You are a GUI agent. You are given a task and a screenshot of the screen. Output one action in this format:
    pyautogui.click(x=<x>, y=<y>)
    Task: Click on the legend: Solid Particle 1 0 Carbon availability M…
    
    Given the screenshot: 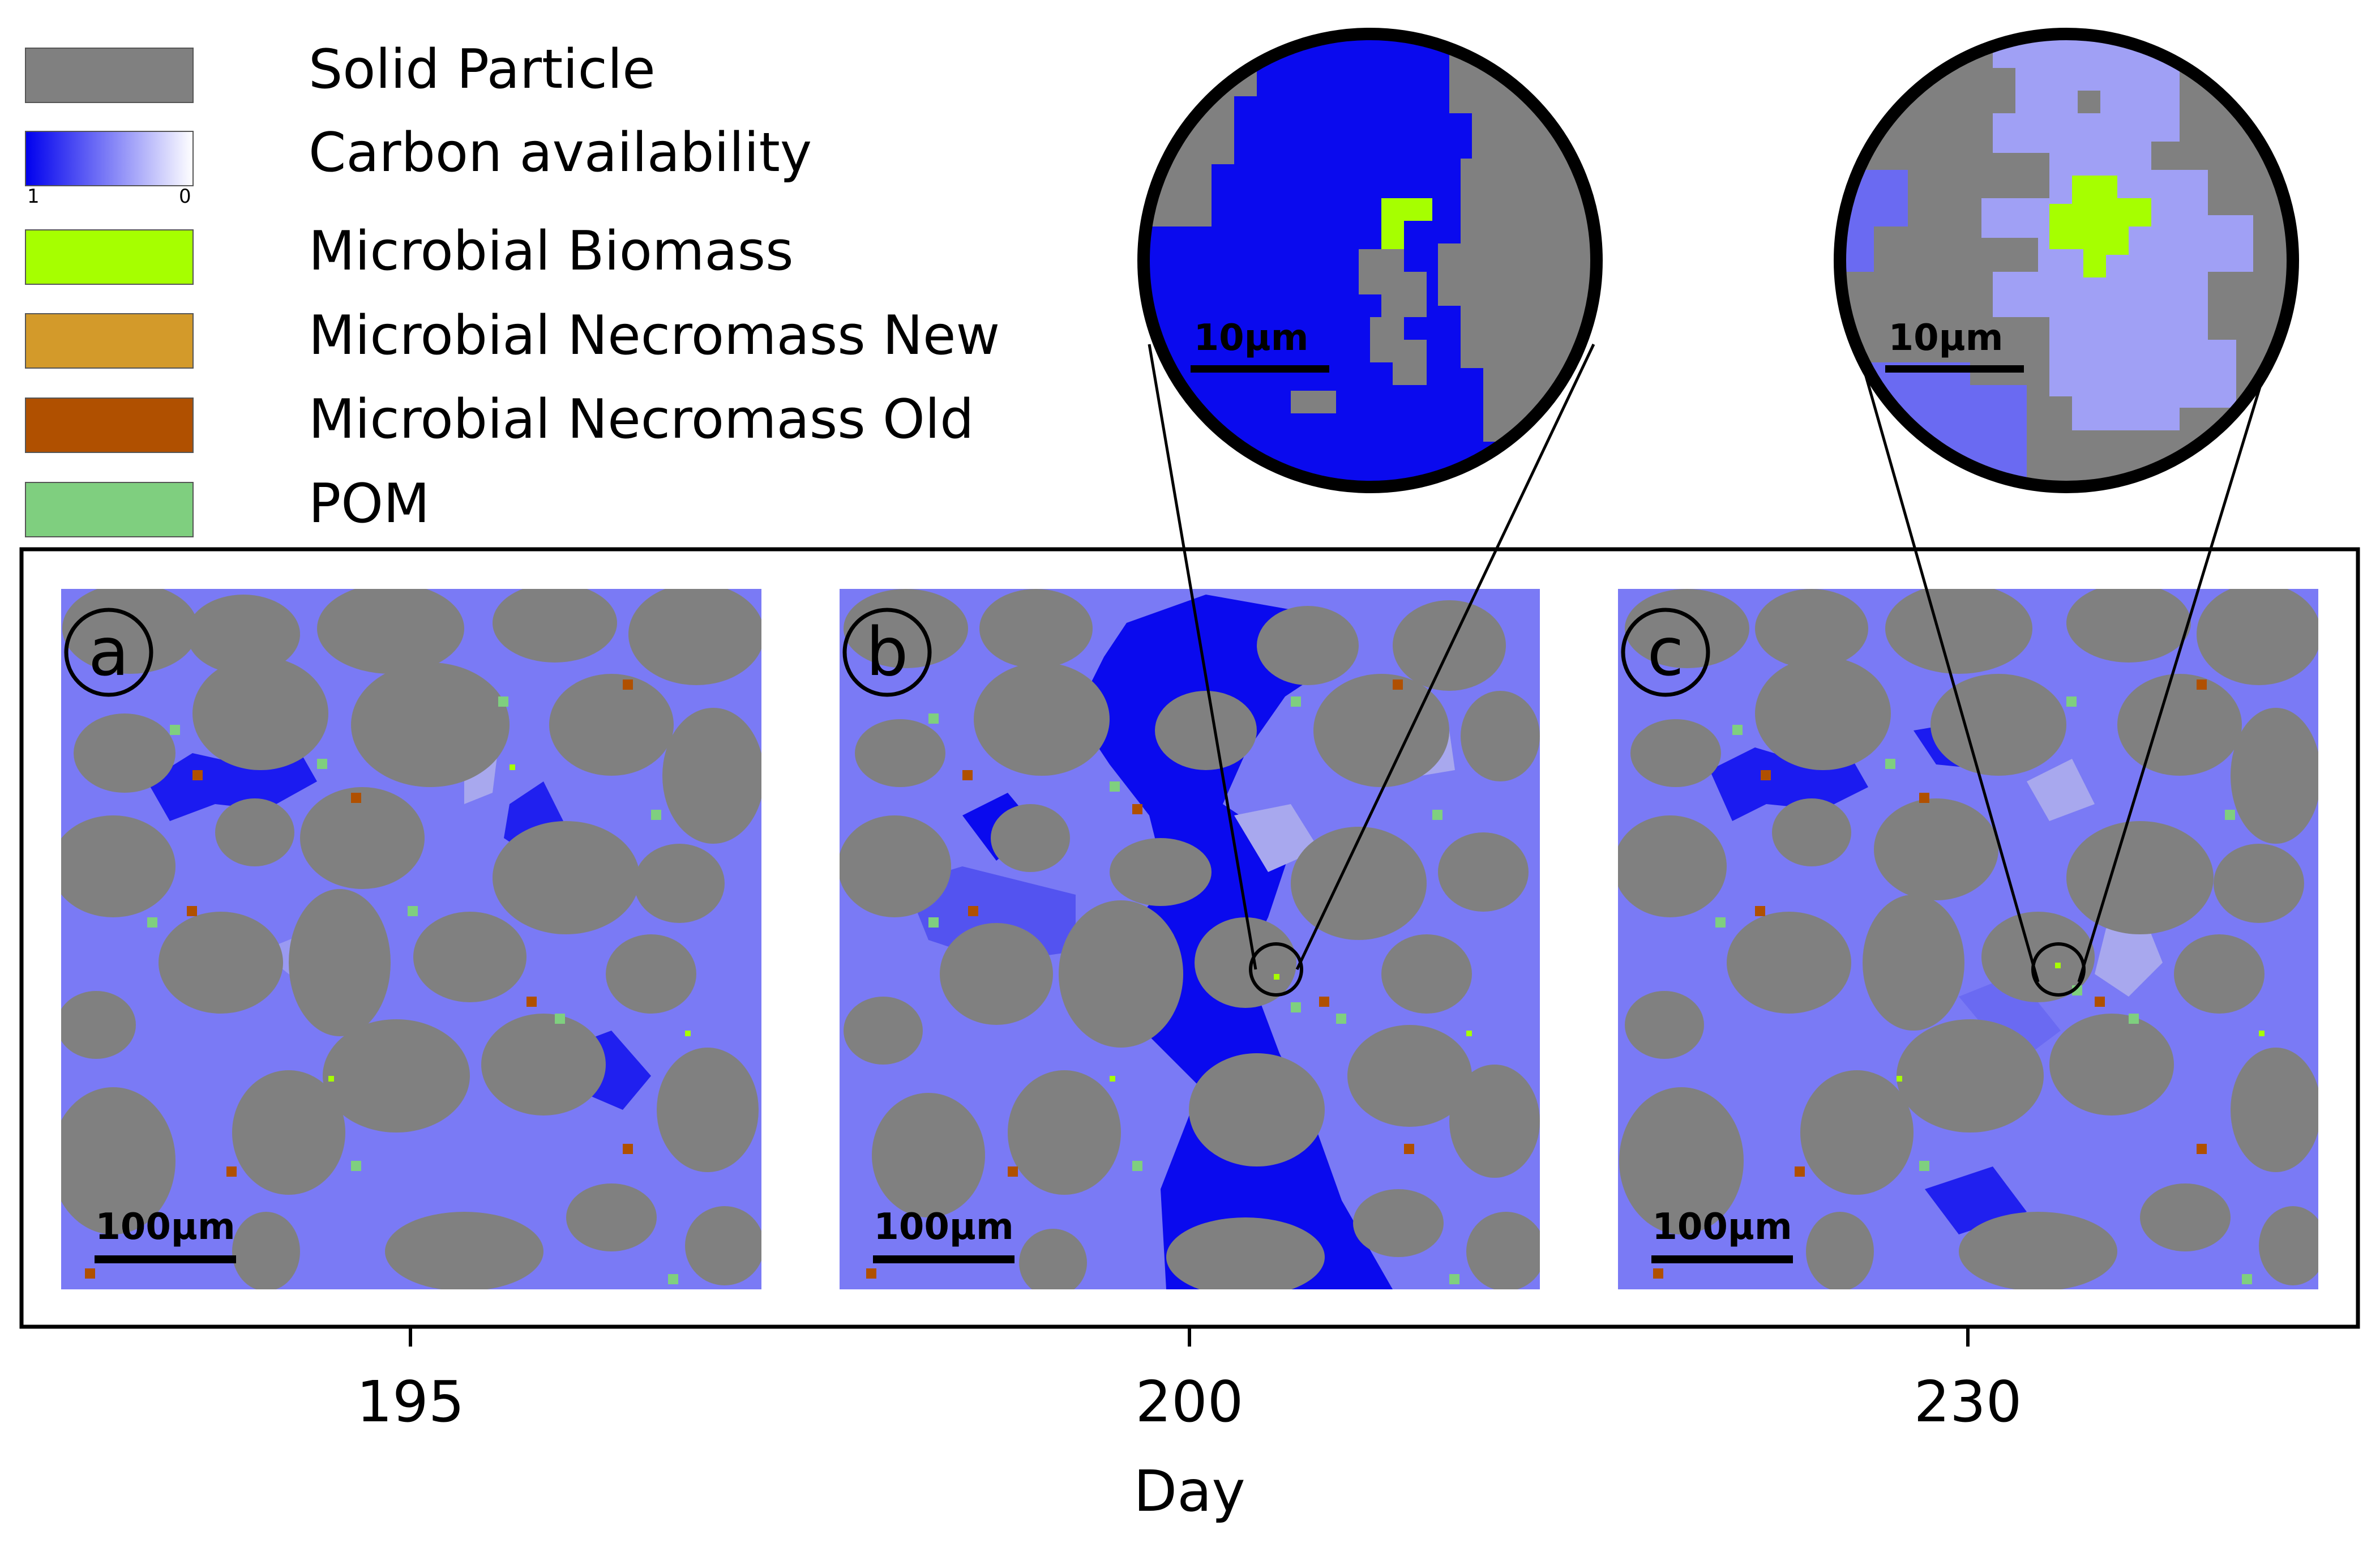 What is the action you would take?
    pyautogui.click(x=512, y=288)
    